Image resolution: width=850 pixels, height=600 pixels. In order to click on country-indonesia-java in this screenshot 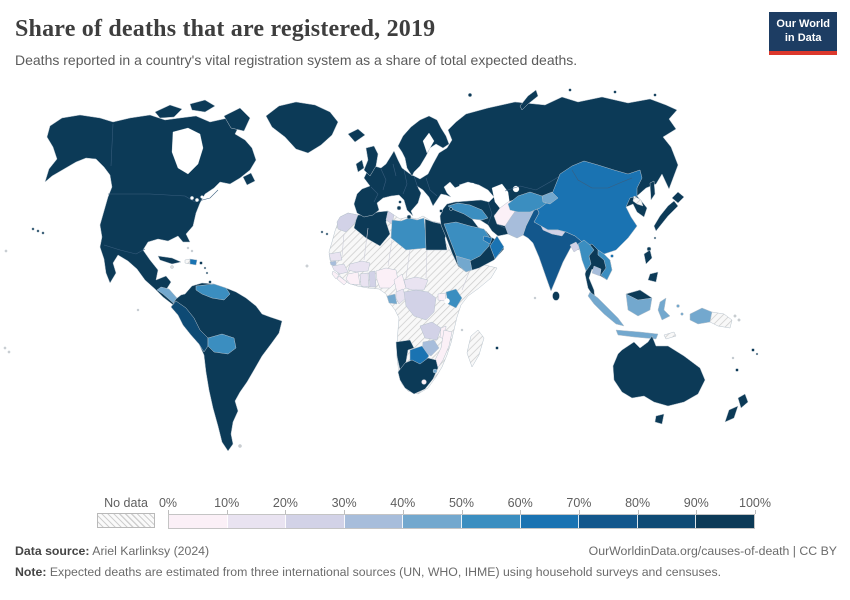, I will do `click(637, 334)`.